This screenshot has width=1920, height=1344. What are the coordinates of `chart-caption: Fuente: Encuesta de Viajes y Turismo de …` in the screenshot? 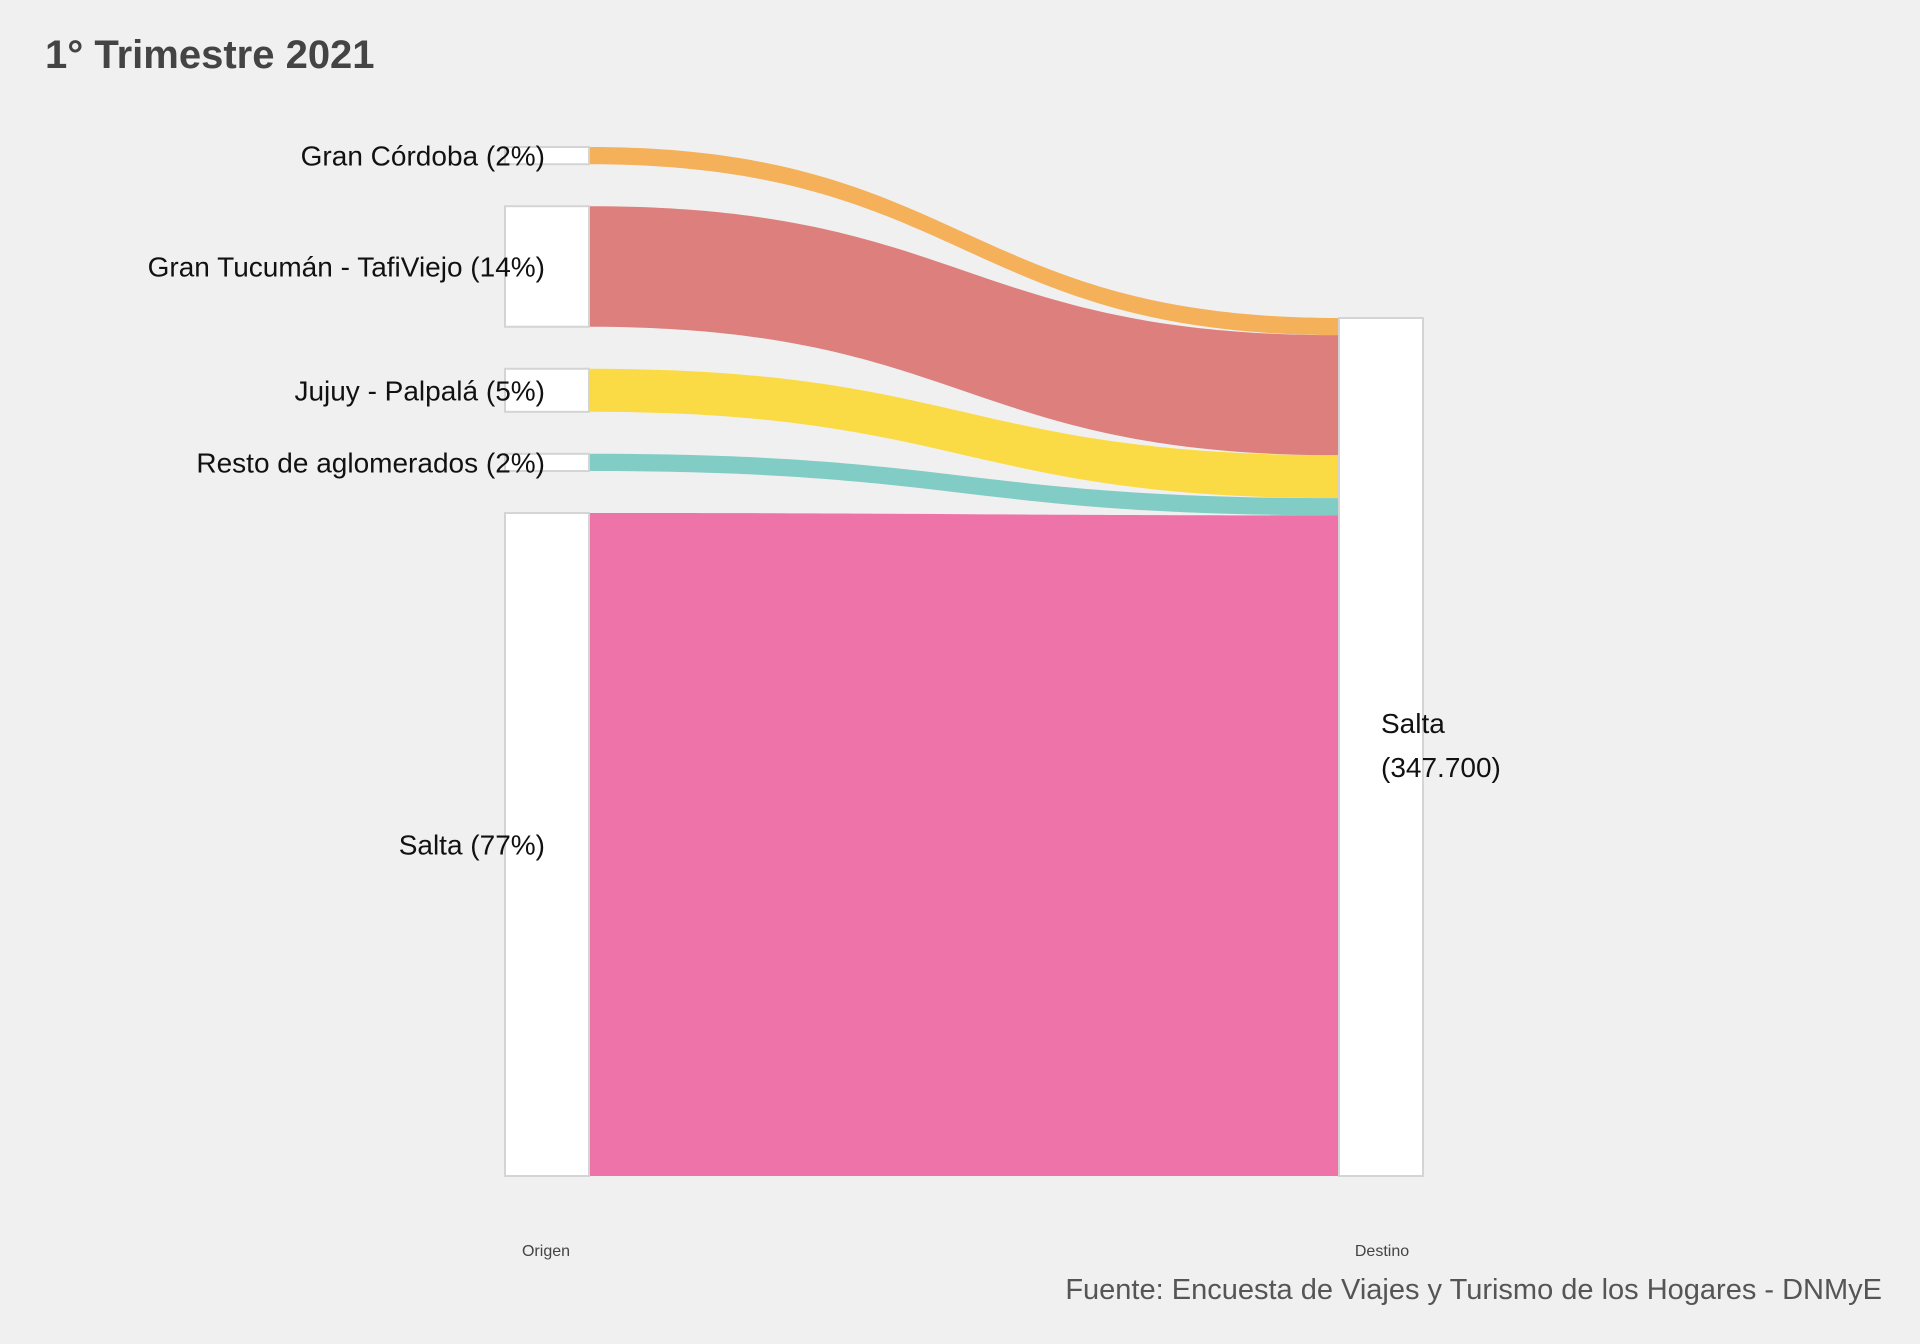 It's located at (1473, 1290).